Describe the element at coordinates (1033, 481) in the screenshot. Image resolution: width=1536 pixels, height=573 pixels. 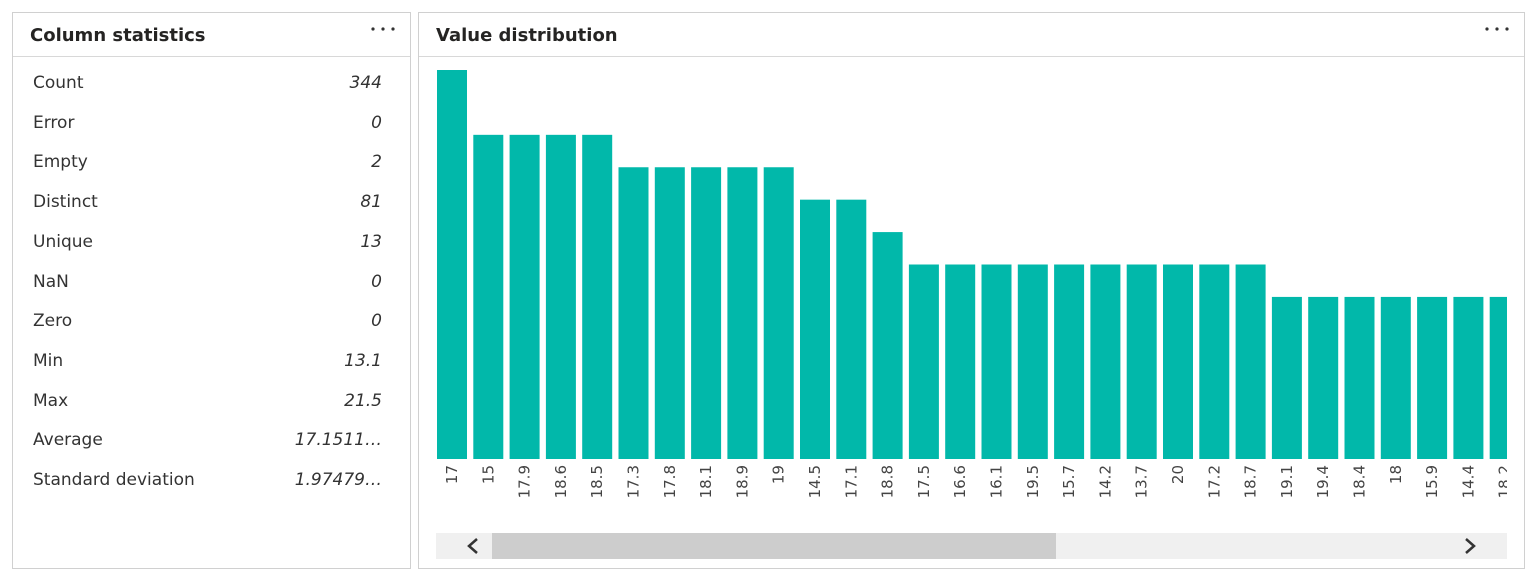
I see `x-tick-label: 19.5` at that location.